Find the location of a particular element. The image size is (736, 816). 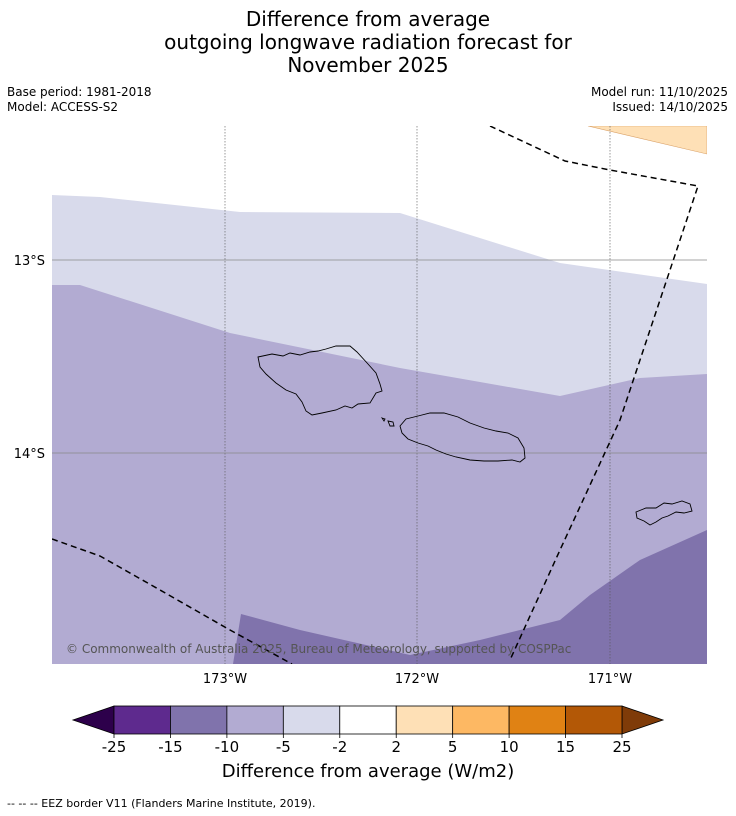

island-savaii is located at coordinates (320, 380).